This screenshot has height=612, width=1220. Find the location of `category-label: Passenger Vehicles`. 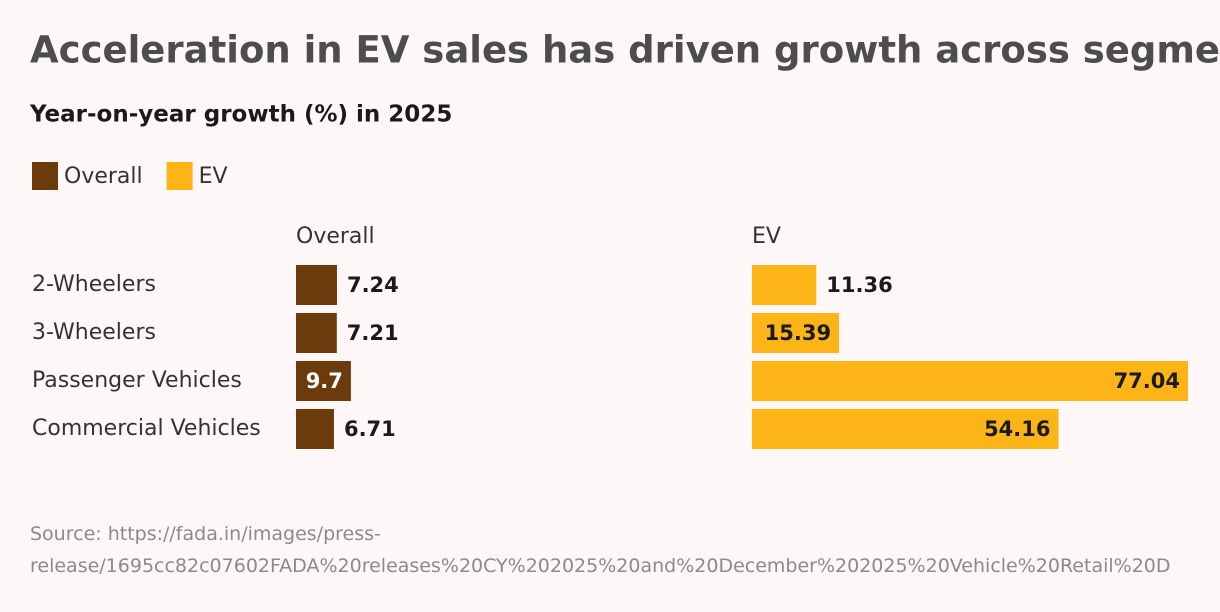

category-label: Passenger Vehicles is located at coordinates (137, 380).